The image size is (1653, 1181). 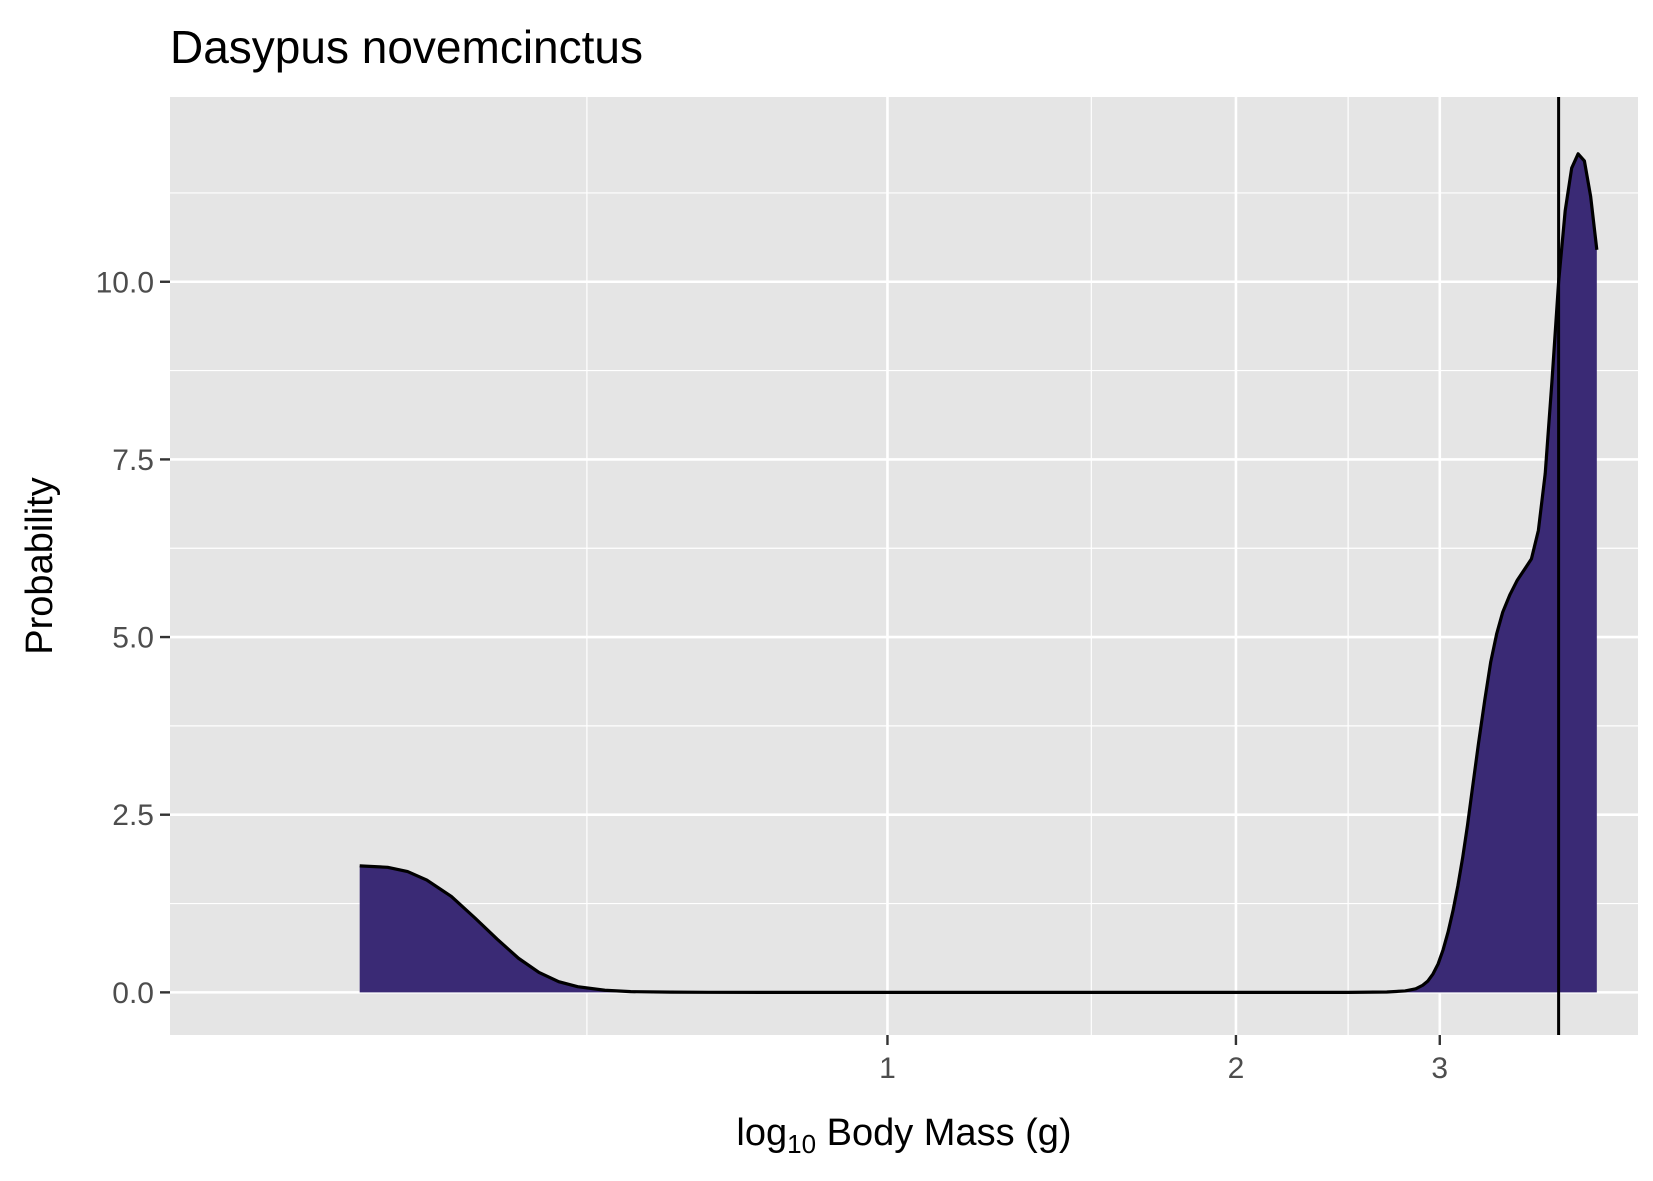 I want to click on y-axis: 0.0 2.5 5.0 7.5 10.0, so click(x=133, y=638).